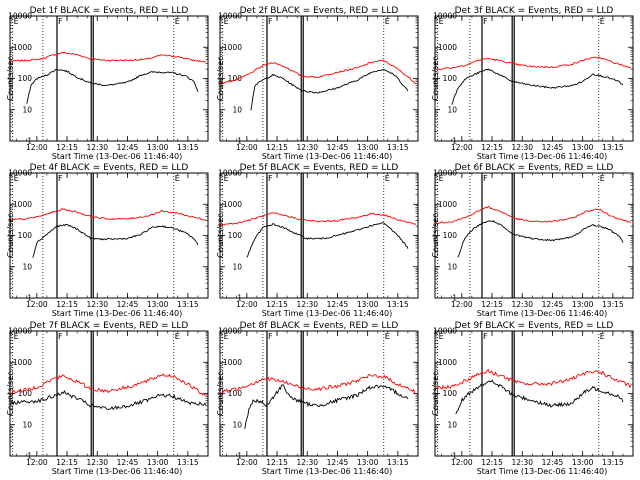 This screenshot has width=640, height=480. Describe the element at coordinates (534, 168) in the screenshot. I see `panel-title: Det 6f BLACK = Events, RED = LLD` at that location.